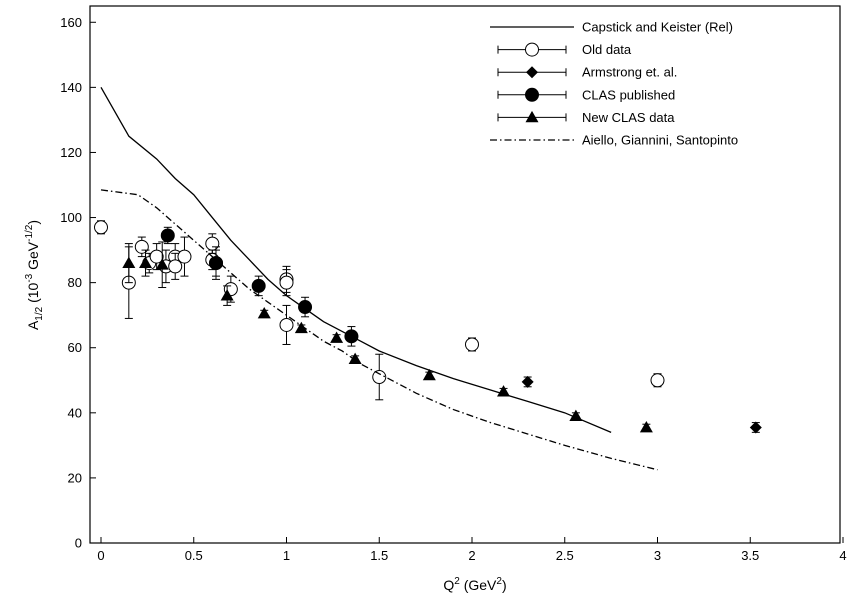 This screenshot has height=600, width=849. I want to click on y-axis: 0 20 40 60 80 100 120 140 160, so click(78, 283).